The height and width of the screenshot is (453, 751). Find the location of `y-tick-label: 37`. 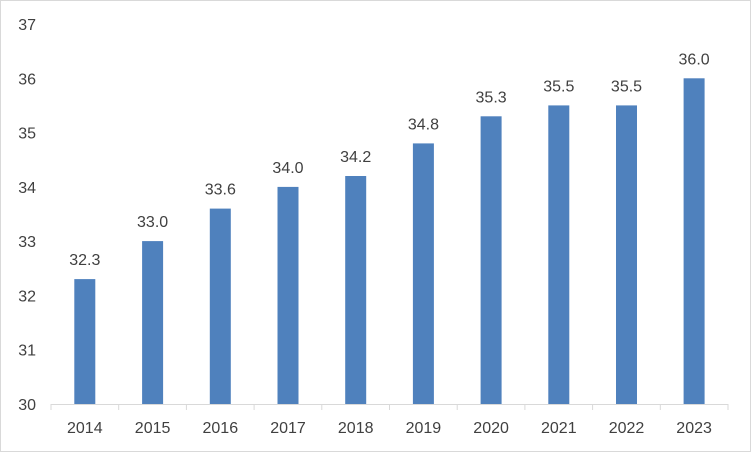

y-tick-label: 37 is located at coordinates (27, 25).